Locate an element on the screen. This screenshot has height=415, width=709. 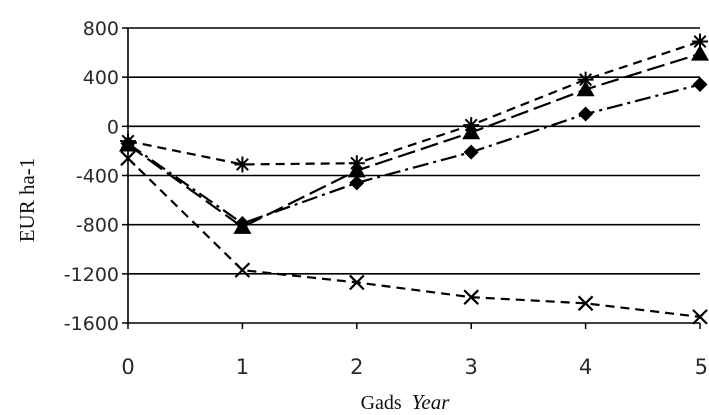
x-axis-label-main: Gads is located at coordinates (381, 403).